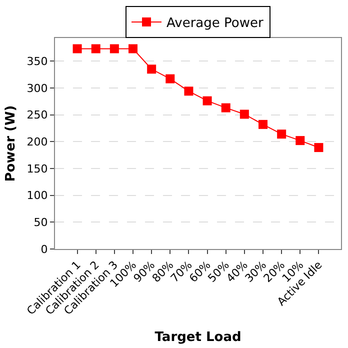 This screenshot has width=348, height=348. I want to click on y-tick-label: 250, so click(37, 115).